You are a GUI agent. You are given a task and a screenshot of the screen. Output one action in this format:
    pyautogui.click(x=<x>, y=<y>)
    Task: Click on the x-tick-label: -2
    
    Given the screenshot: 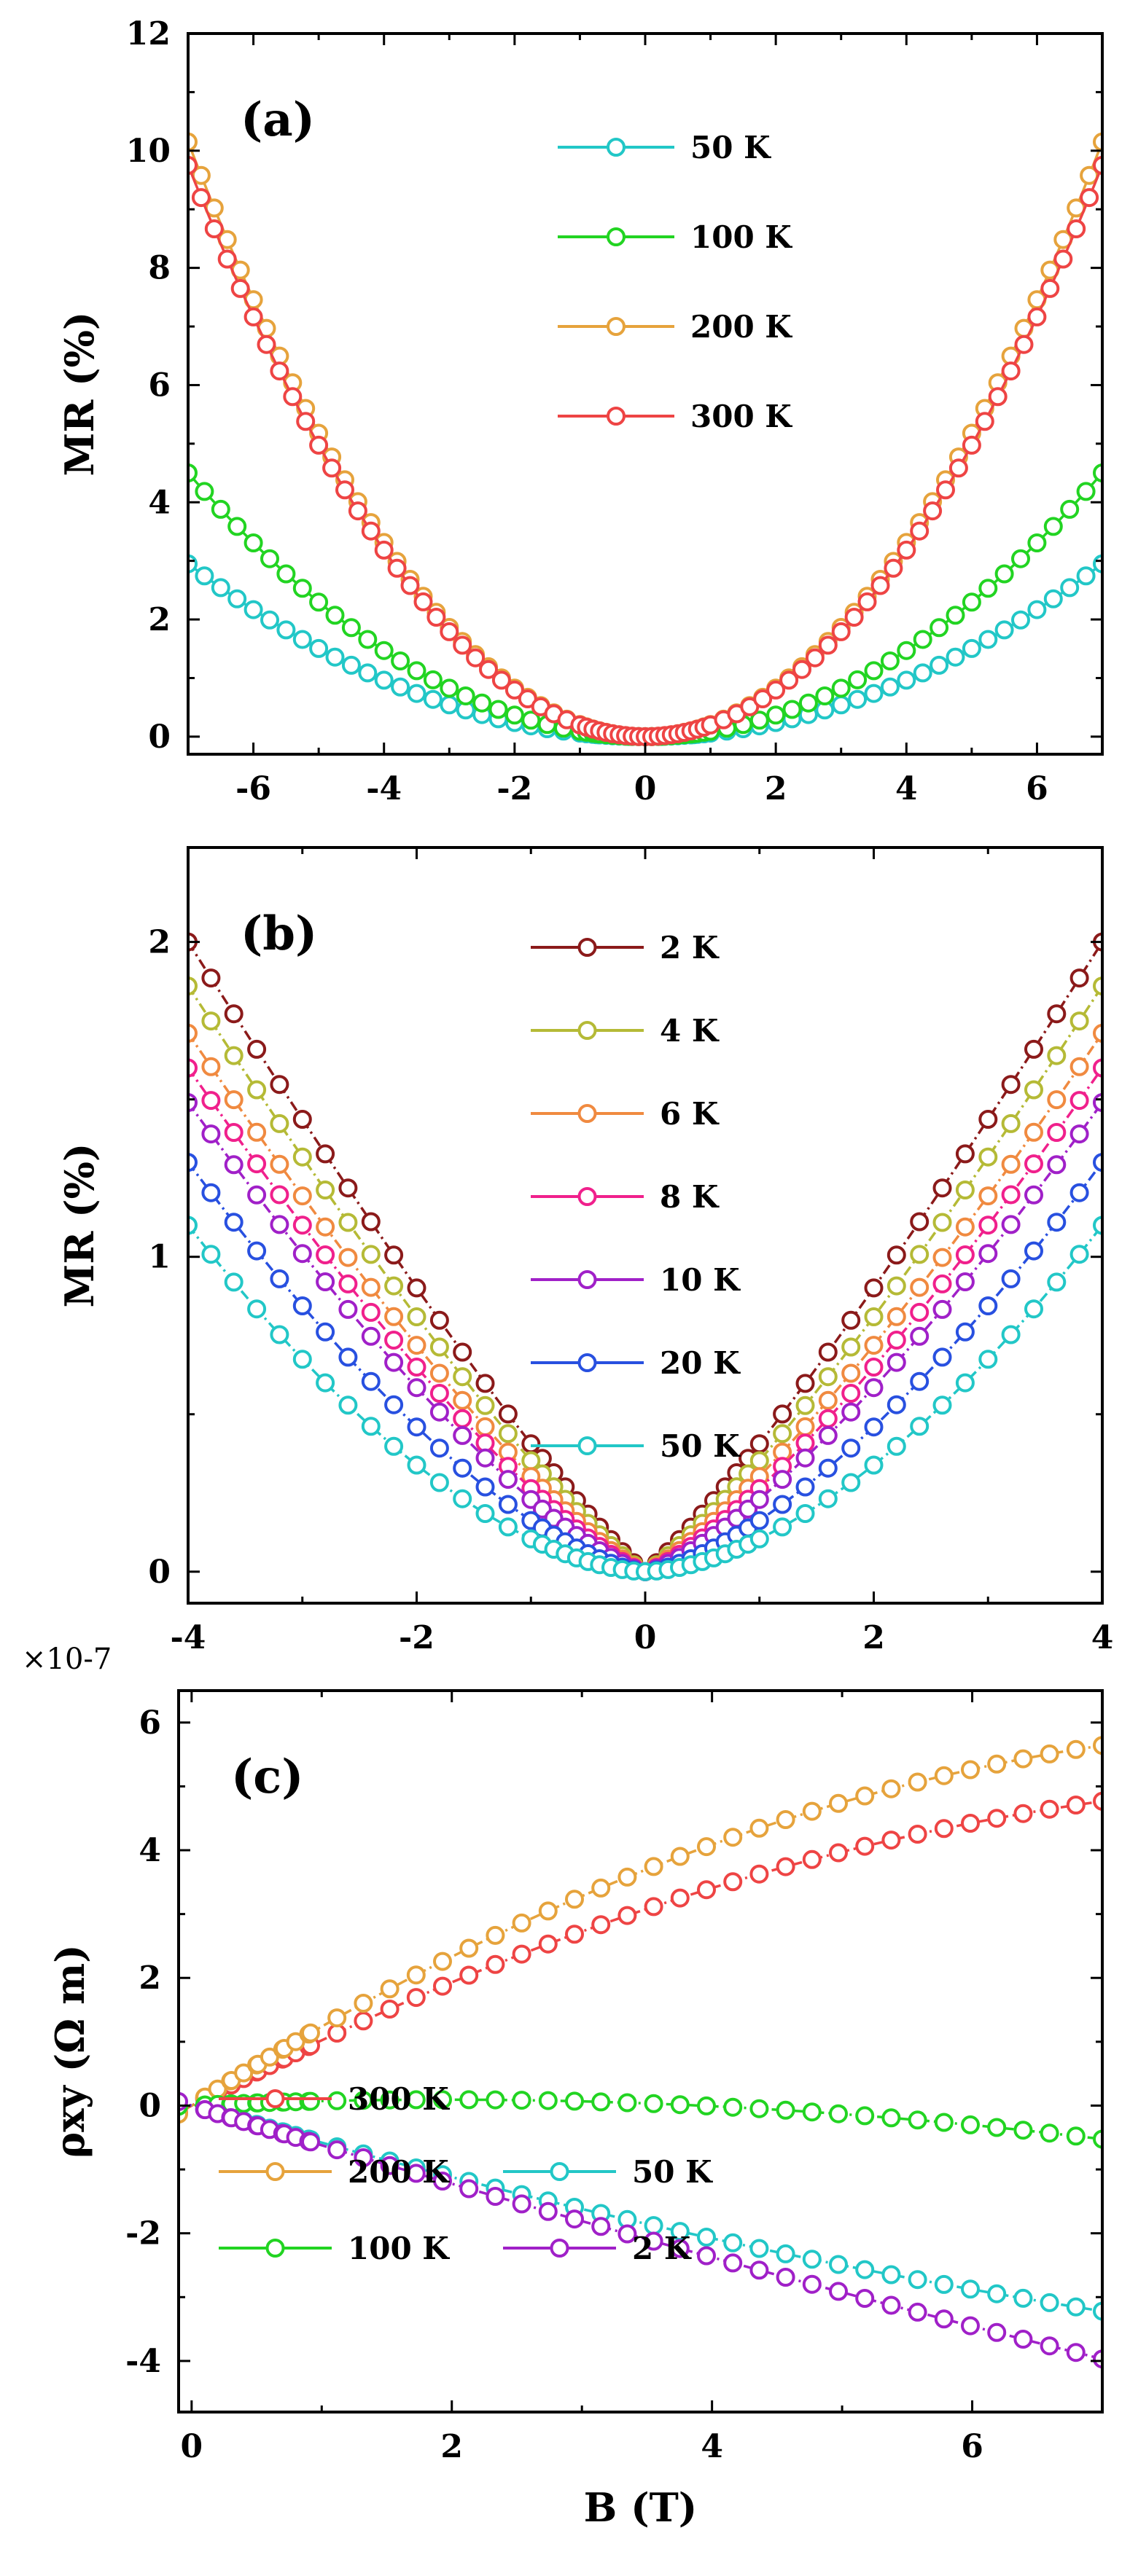 What is the action you would take?
    pyautogui.click(x=514, y=788)
    